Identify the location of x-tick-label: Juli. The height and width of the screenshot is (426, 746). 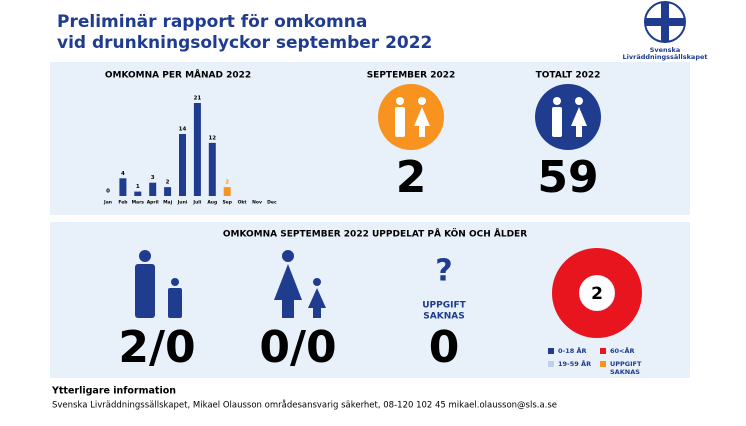
(196, 203).